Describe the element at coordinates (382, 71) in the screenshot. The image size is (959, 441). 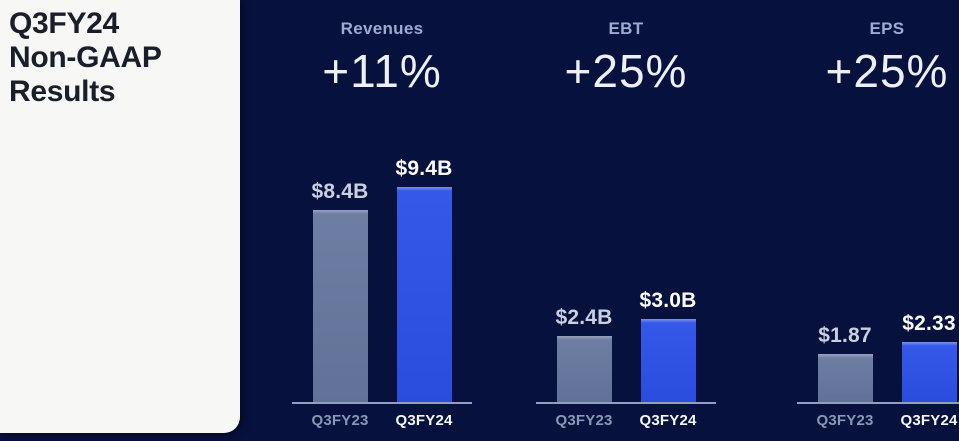
I see `chart-change-percent: +11%` at that location.